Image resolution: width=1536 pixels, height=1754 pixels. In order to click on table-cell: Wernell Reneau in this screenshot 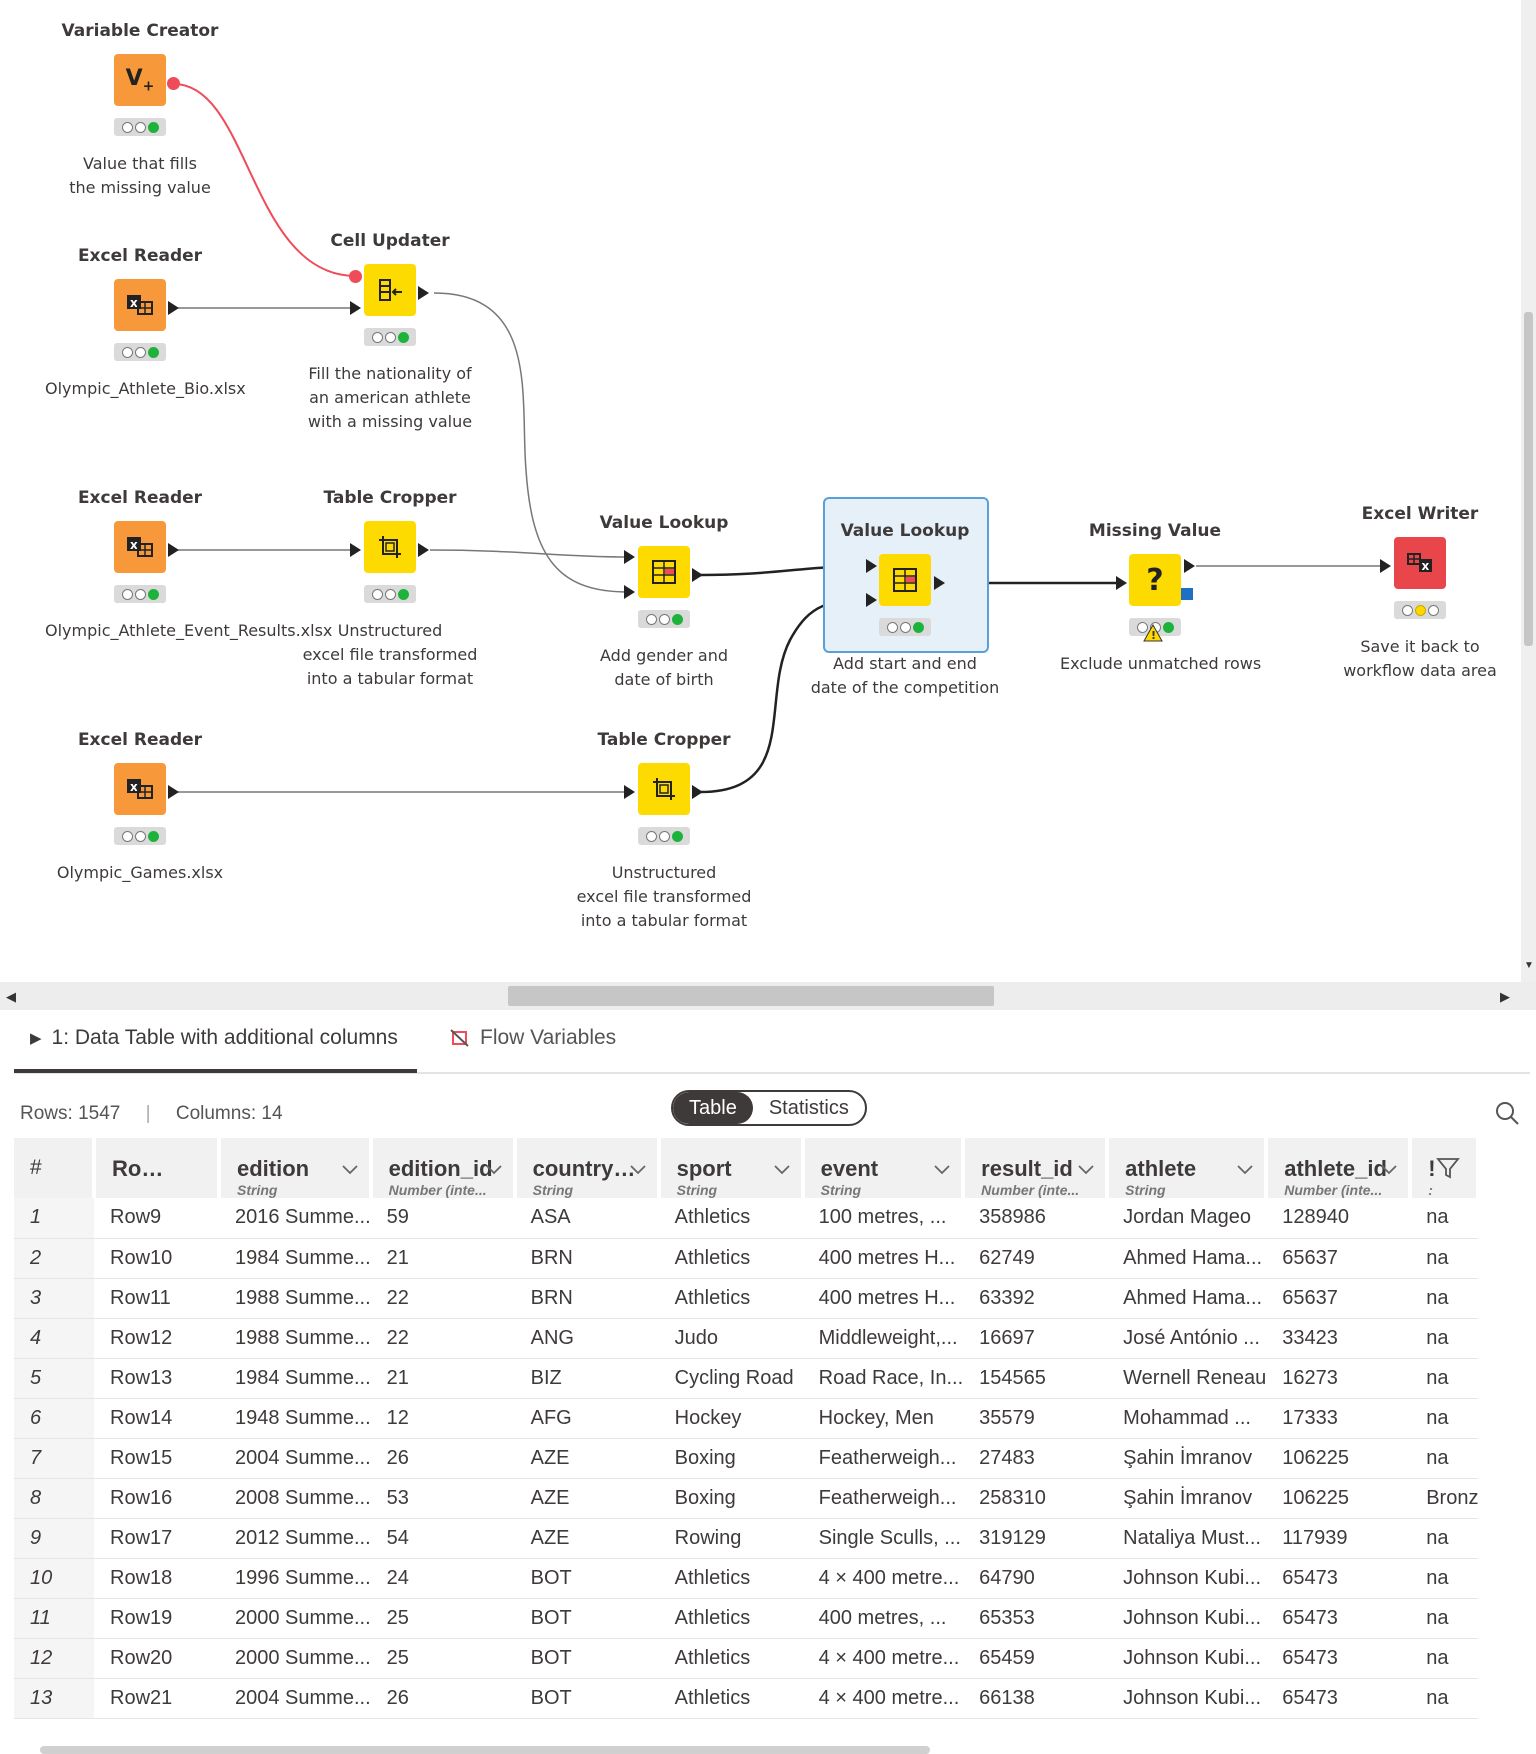, I will do `click(1195, 1377)`.